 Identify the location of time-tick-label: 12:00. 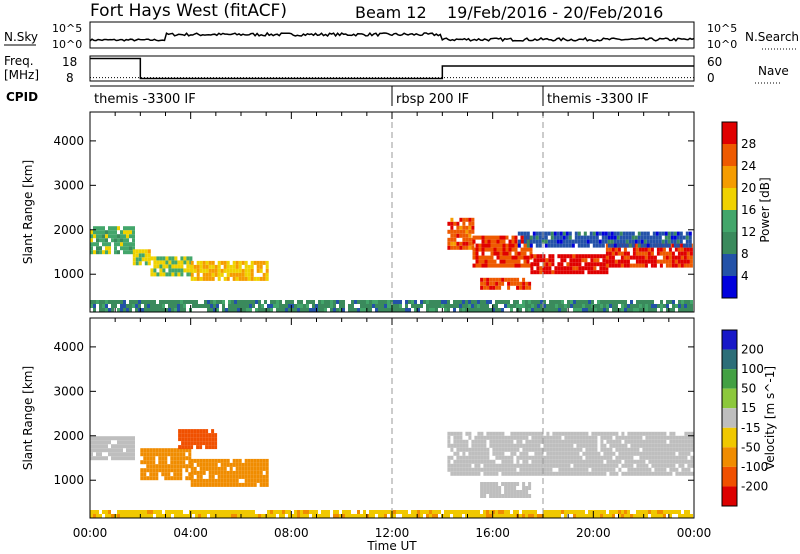
(392, 533).